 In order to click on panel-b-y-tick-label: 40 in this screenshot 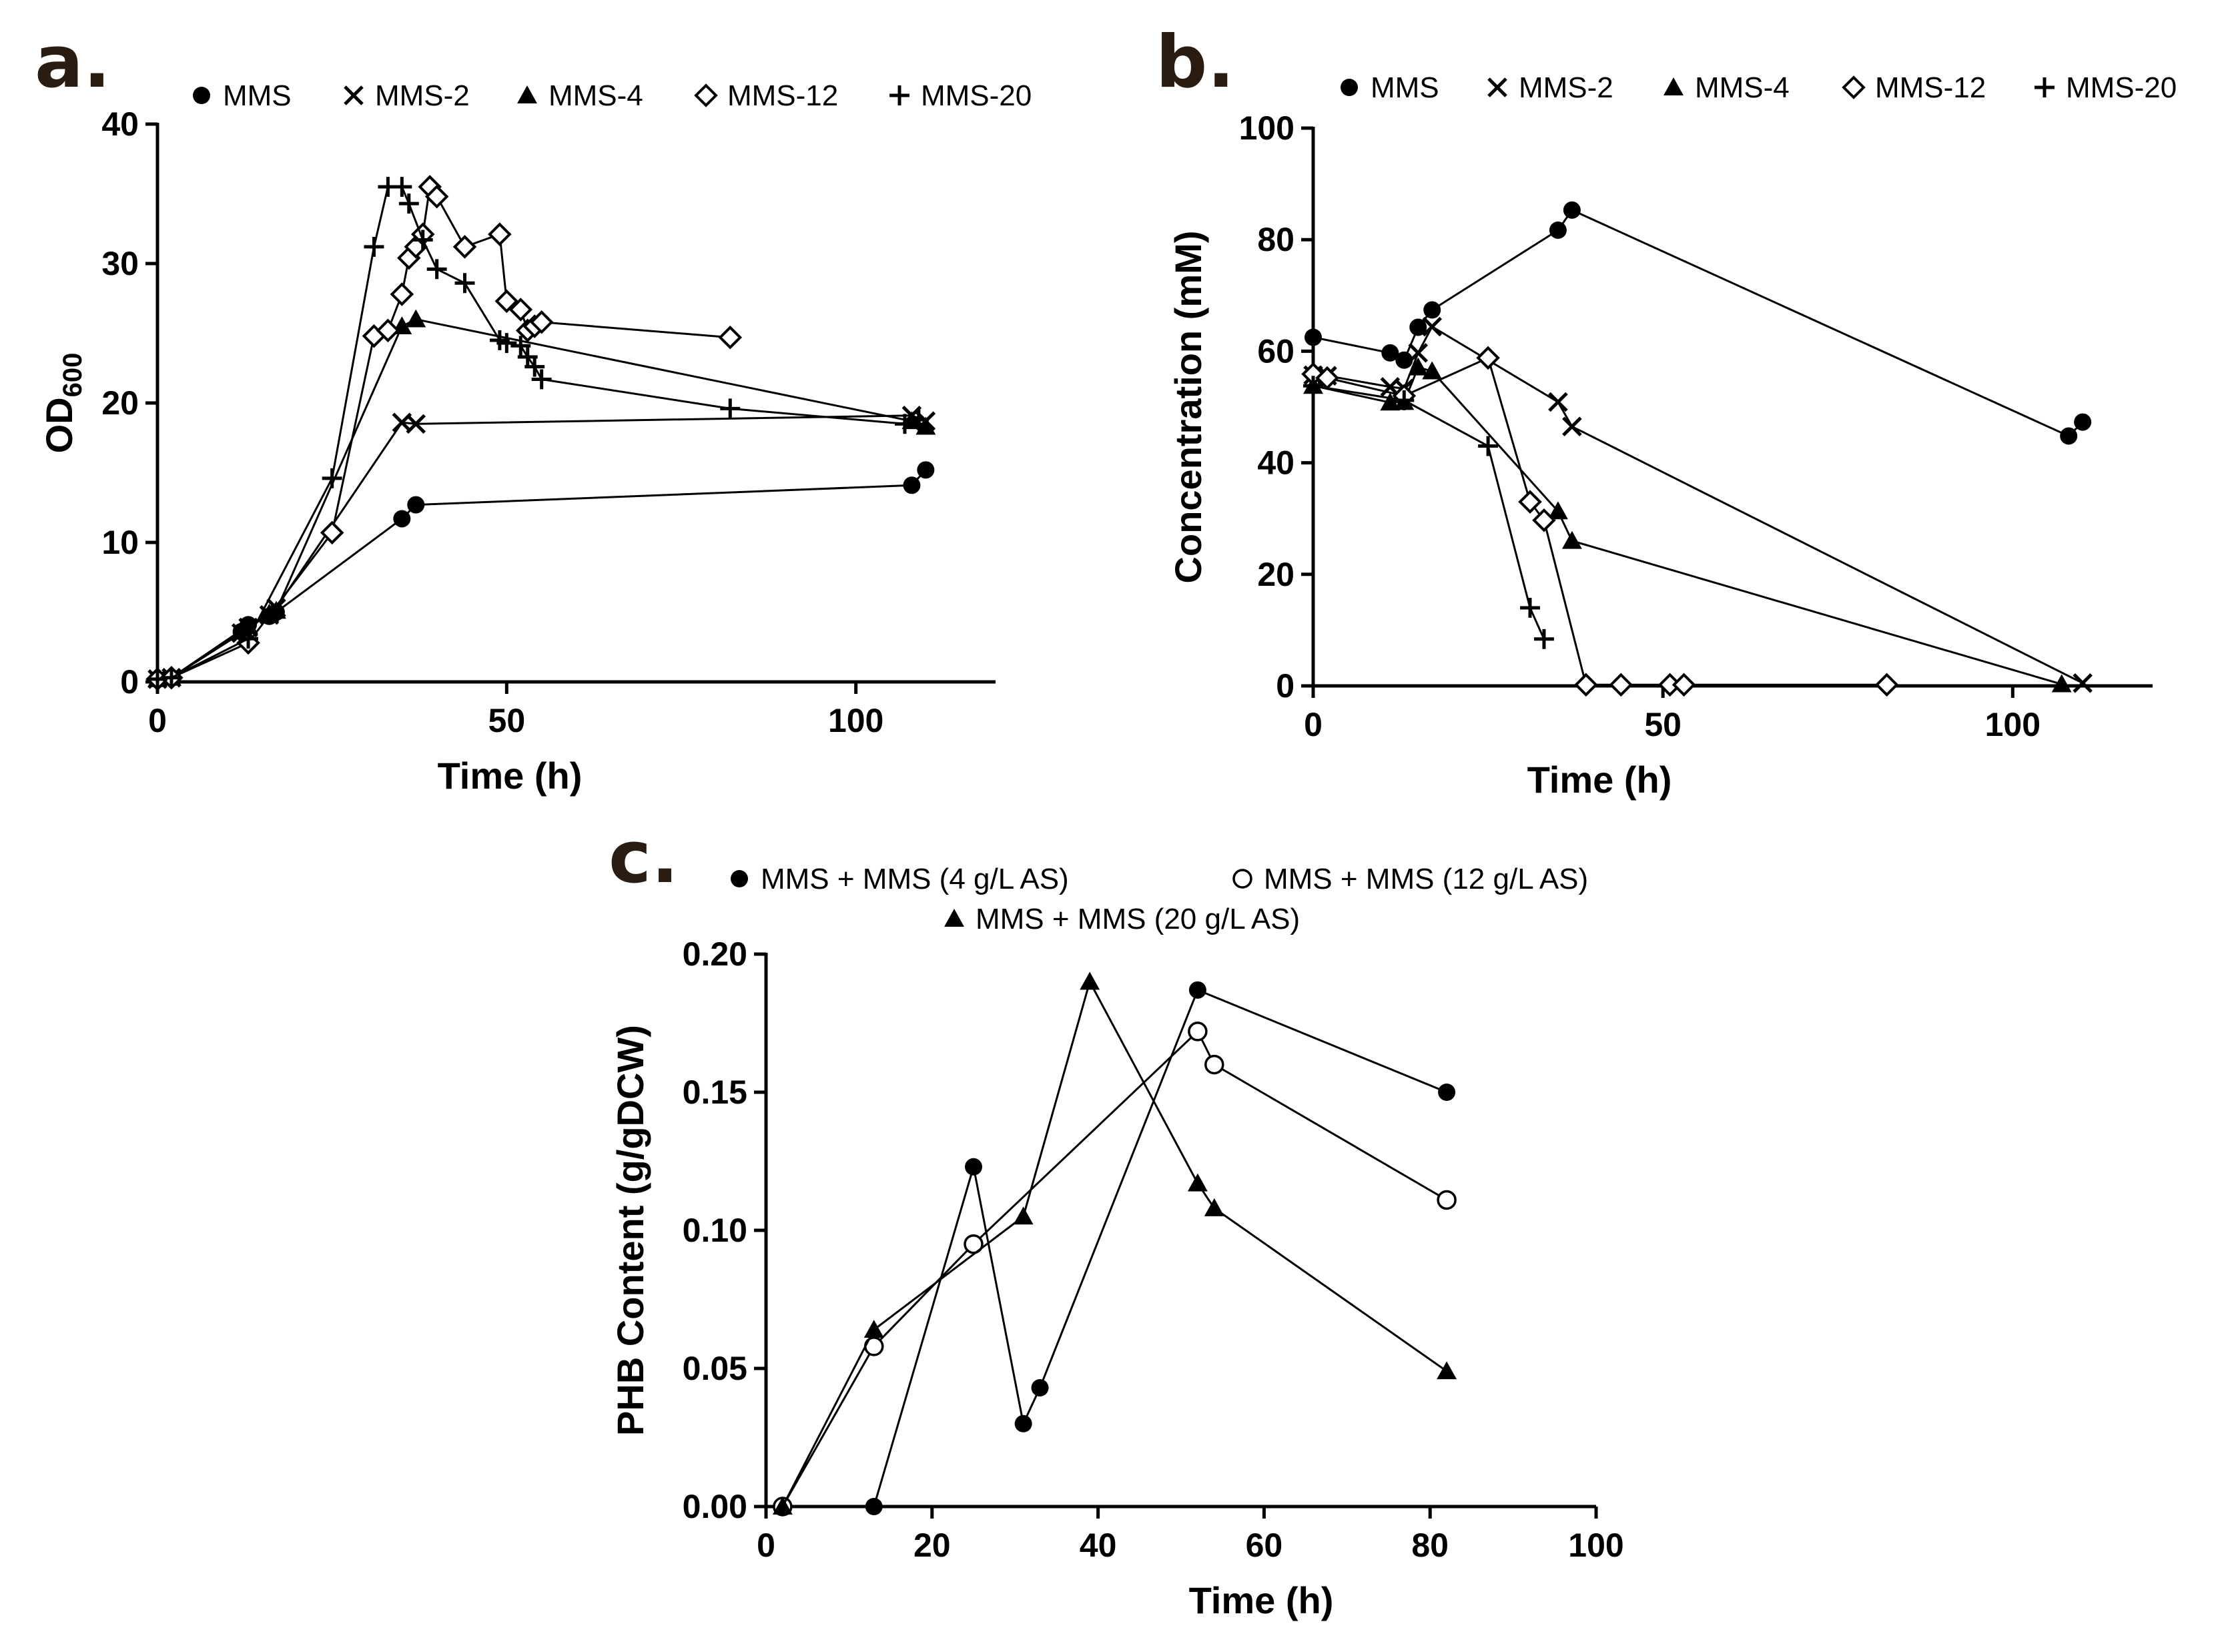, I will do `click(1276, 463)`.